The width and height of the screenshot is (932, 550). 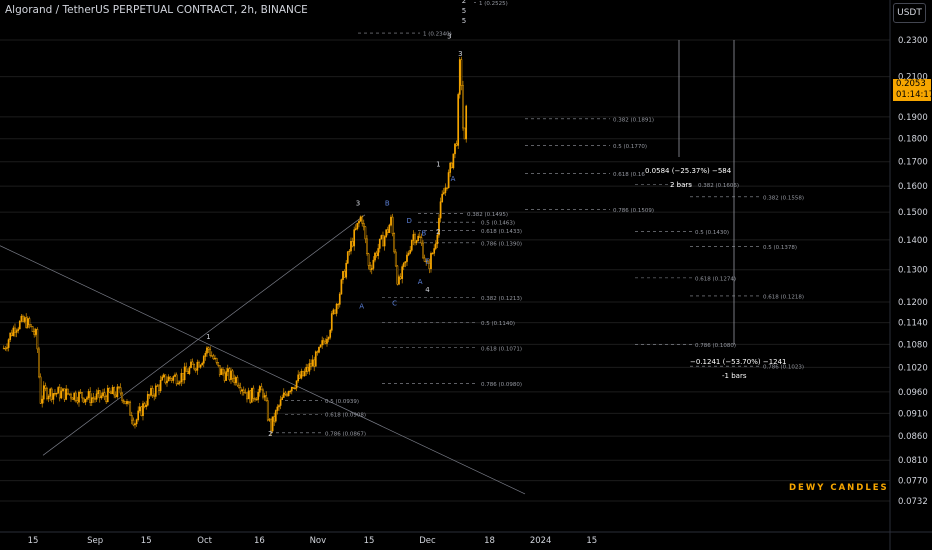 I want to click on fib-label: 0.5 (0.0939), so click(x=342, y=402).